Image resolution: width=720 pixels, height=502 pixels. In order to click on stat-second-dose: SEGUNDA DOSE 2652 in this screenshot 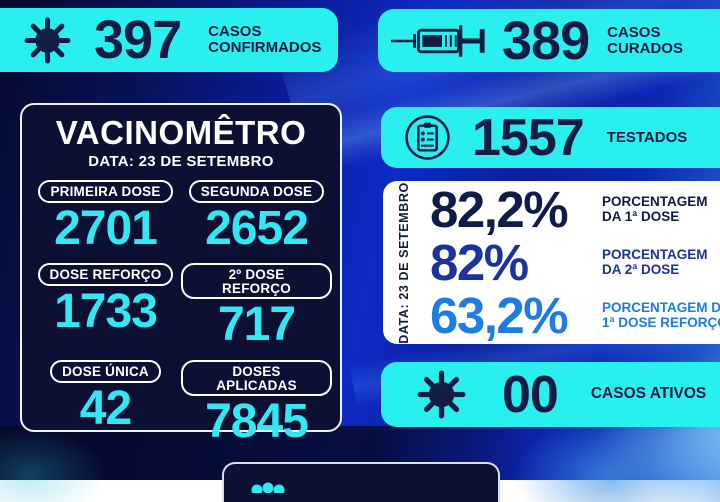, I will do `click(256, 217)`.